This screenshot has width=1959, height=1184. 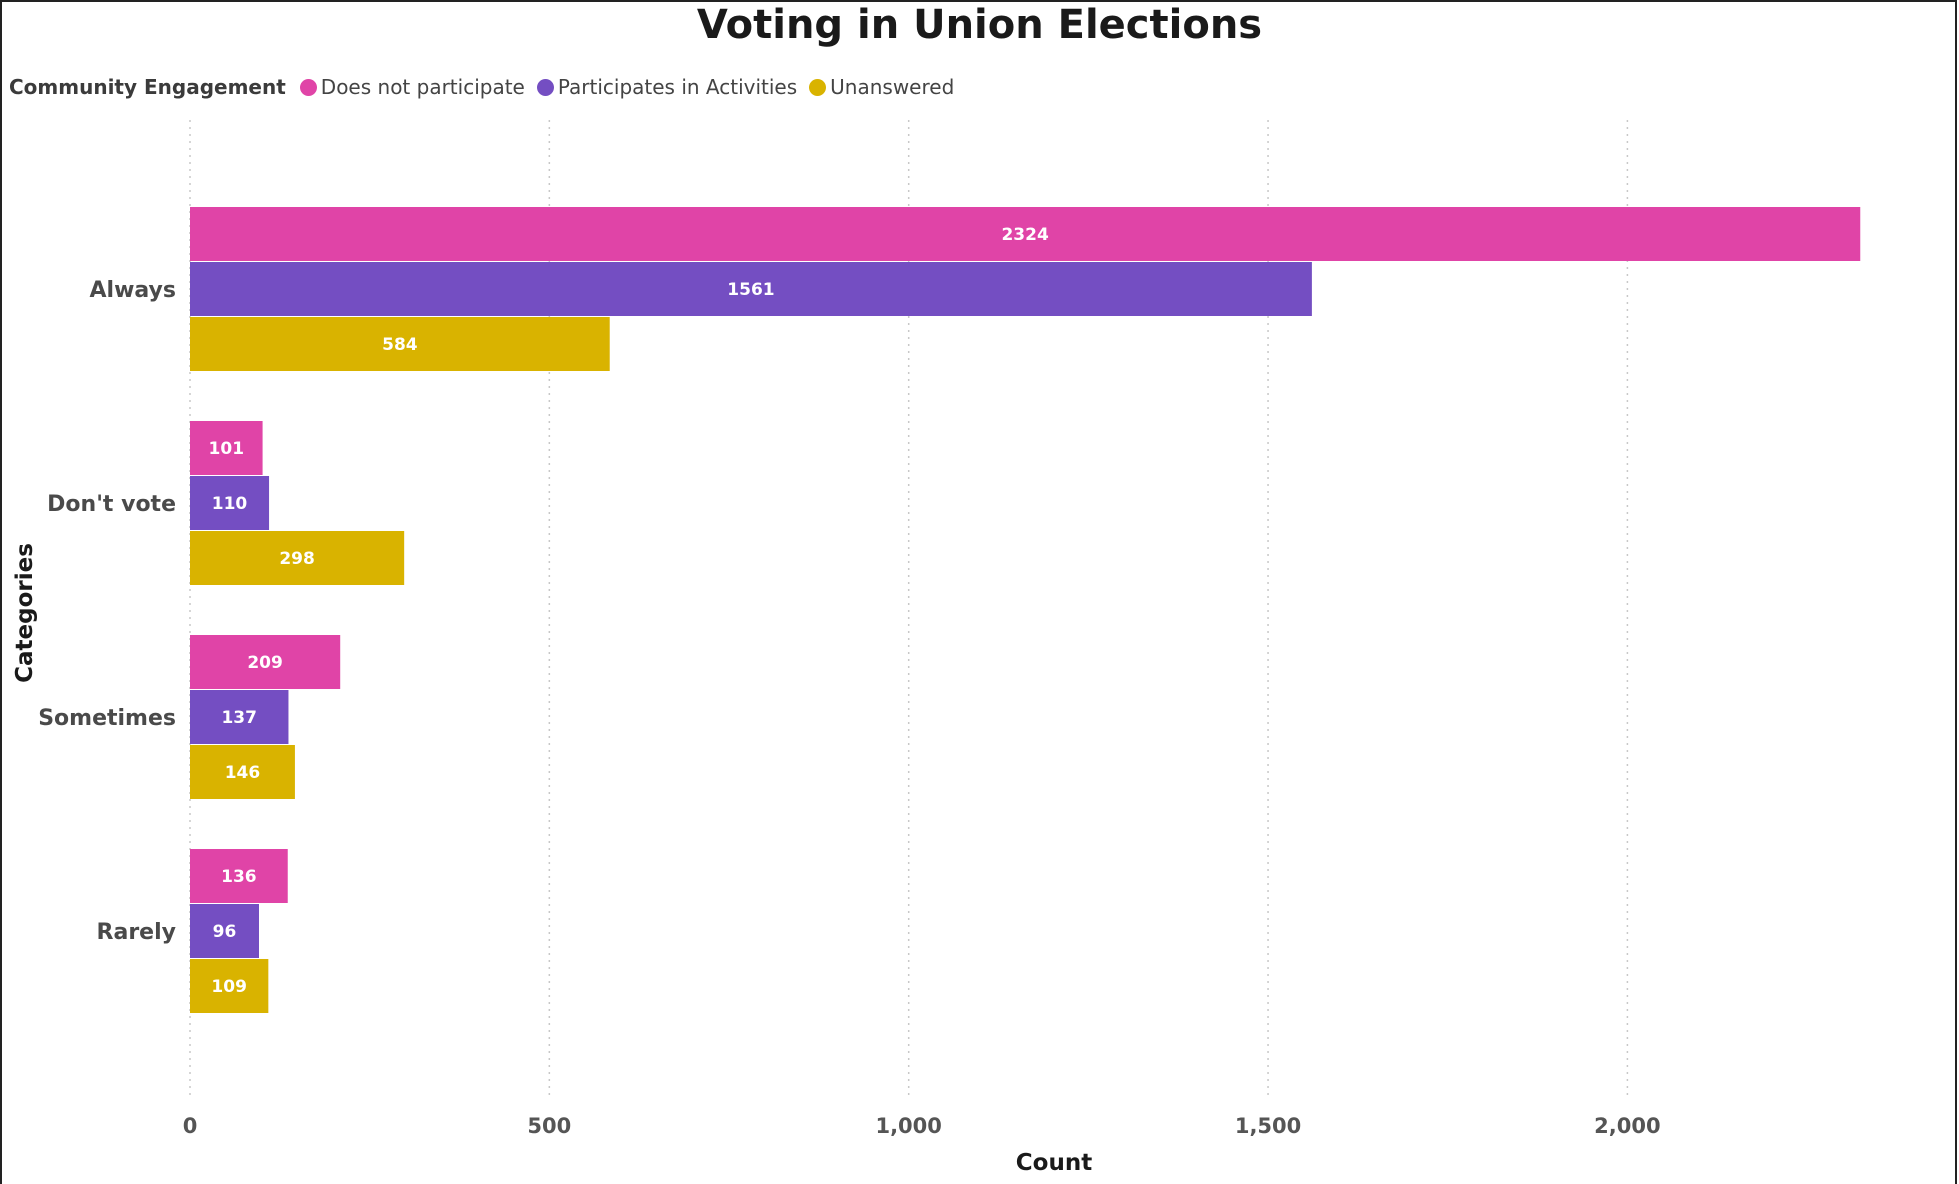 I want to click on bar-label-always-does-not-participate: 2324, so click(x=1024, y=235).